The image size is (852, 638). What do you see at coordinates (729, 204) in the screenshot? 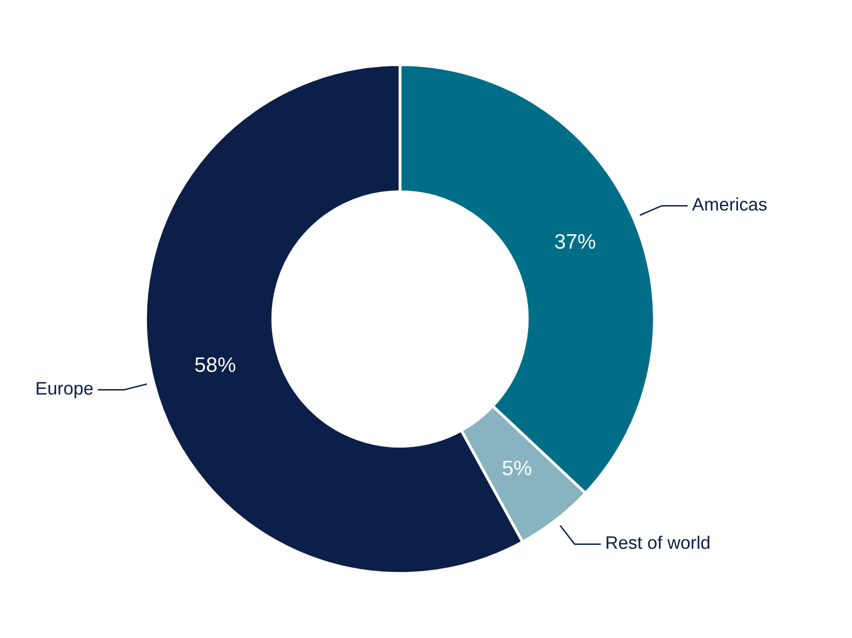
I see `slice-label: Americas` at bounding box center [729, 204].